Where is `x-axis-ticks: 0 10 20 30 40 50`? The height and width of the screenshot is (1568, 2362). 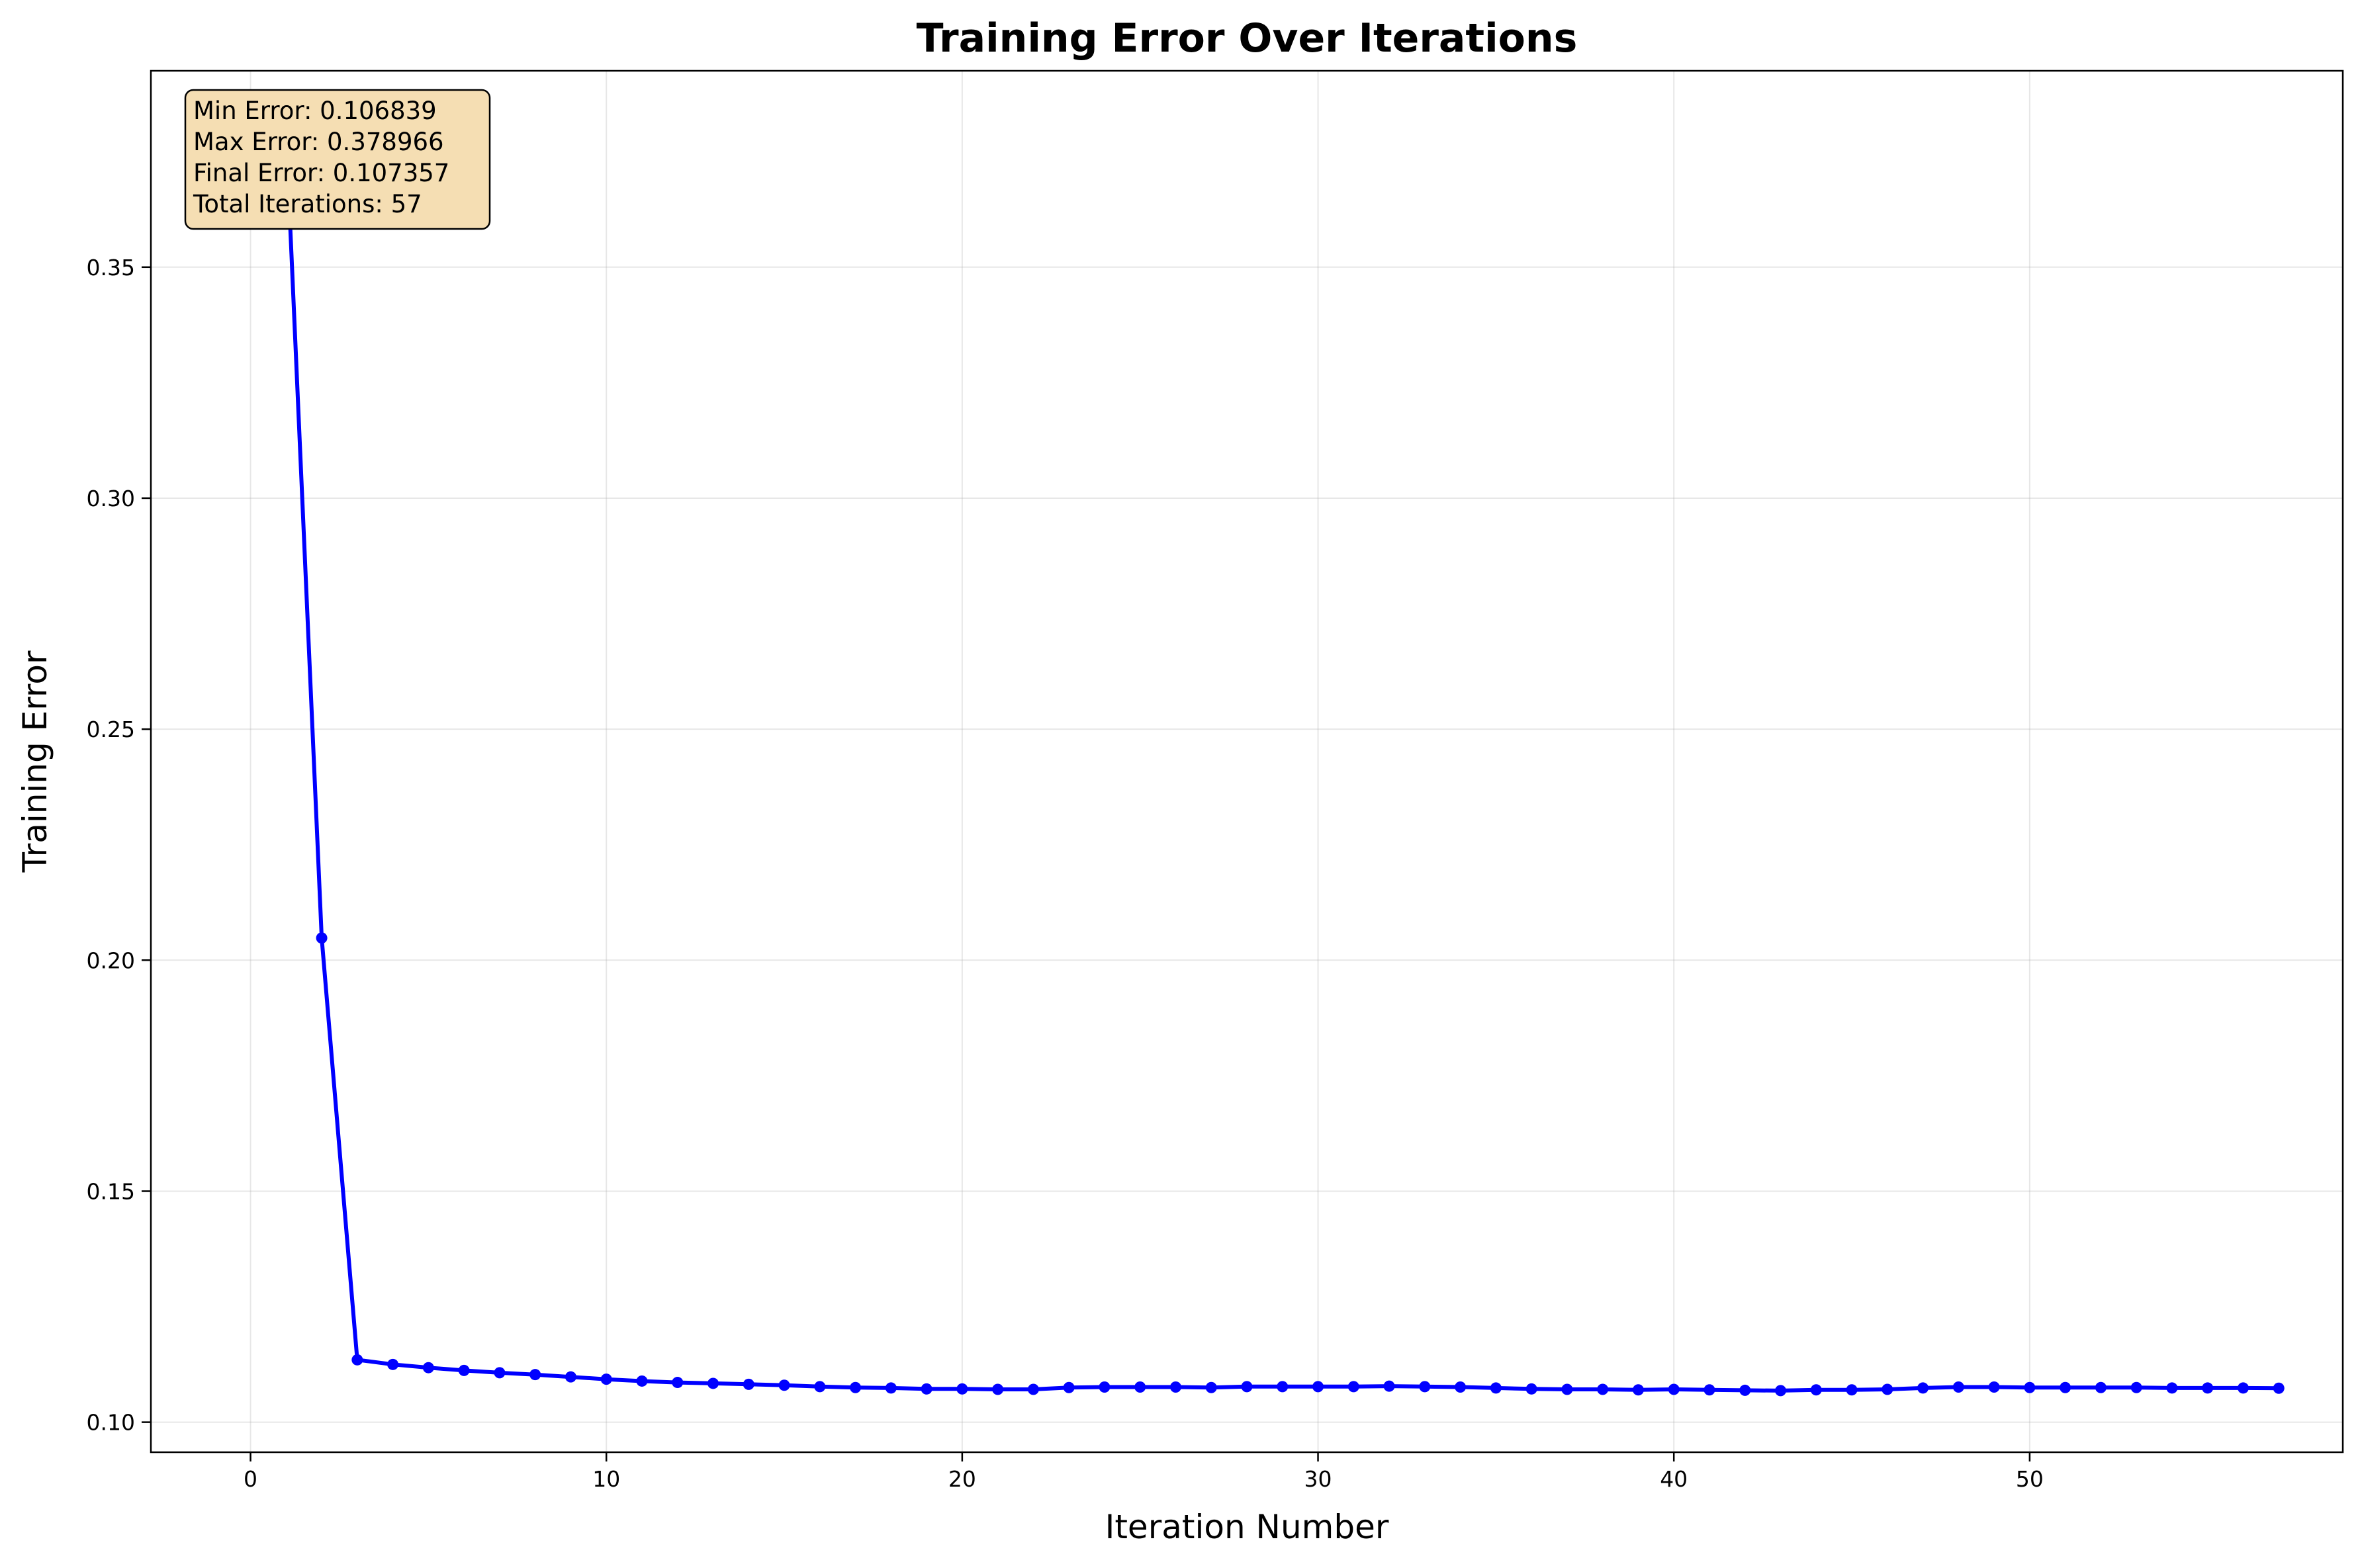 x-axis-ticks: 0 10 20 30 40 50 is located at coordinates (1144, 1472).